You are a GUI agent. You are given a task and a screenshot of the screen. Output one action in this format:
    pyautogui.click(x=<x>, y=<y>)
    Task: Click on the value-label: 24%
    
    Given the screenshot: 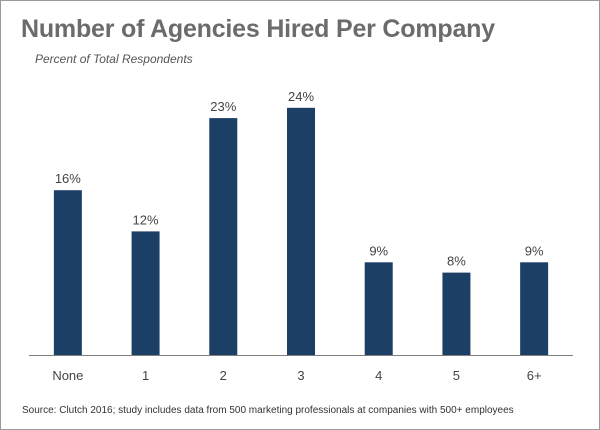 What is the action you would take?
    pyautogui.click(x=301, y=96)
    